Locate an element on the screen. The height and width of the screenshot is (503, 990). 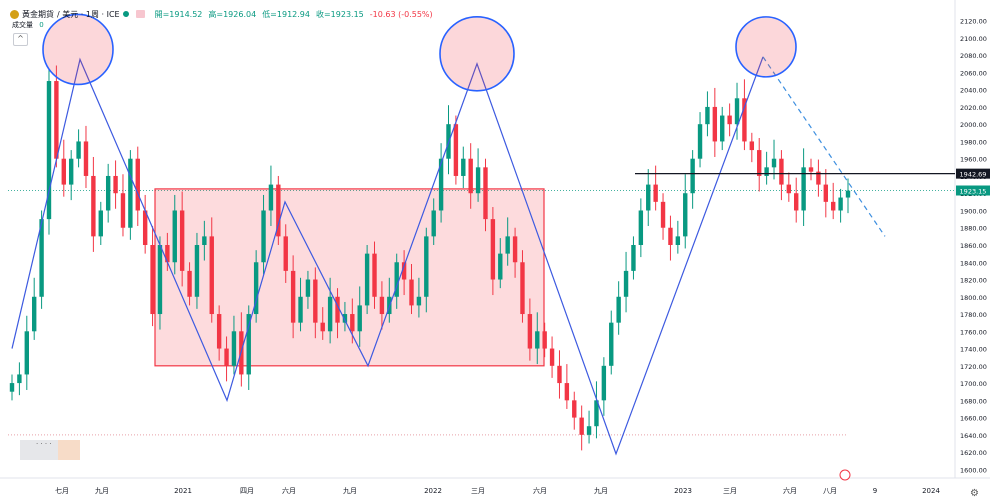
ohlc-open: 開=1914.52 is located at coordinates (178, 14).